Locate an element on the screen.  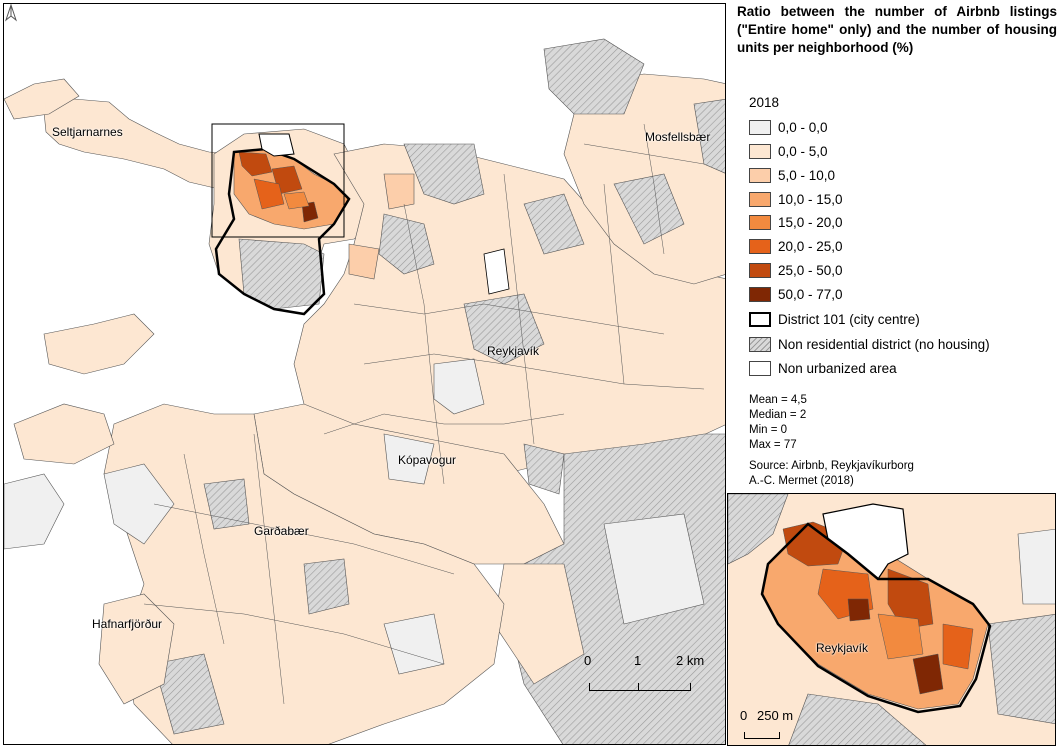
source-line-2: A.-C. Mermet (2018) is located at coordinates (801, 481).